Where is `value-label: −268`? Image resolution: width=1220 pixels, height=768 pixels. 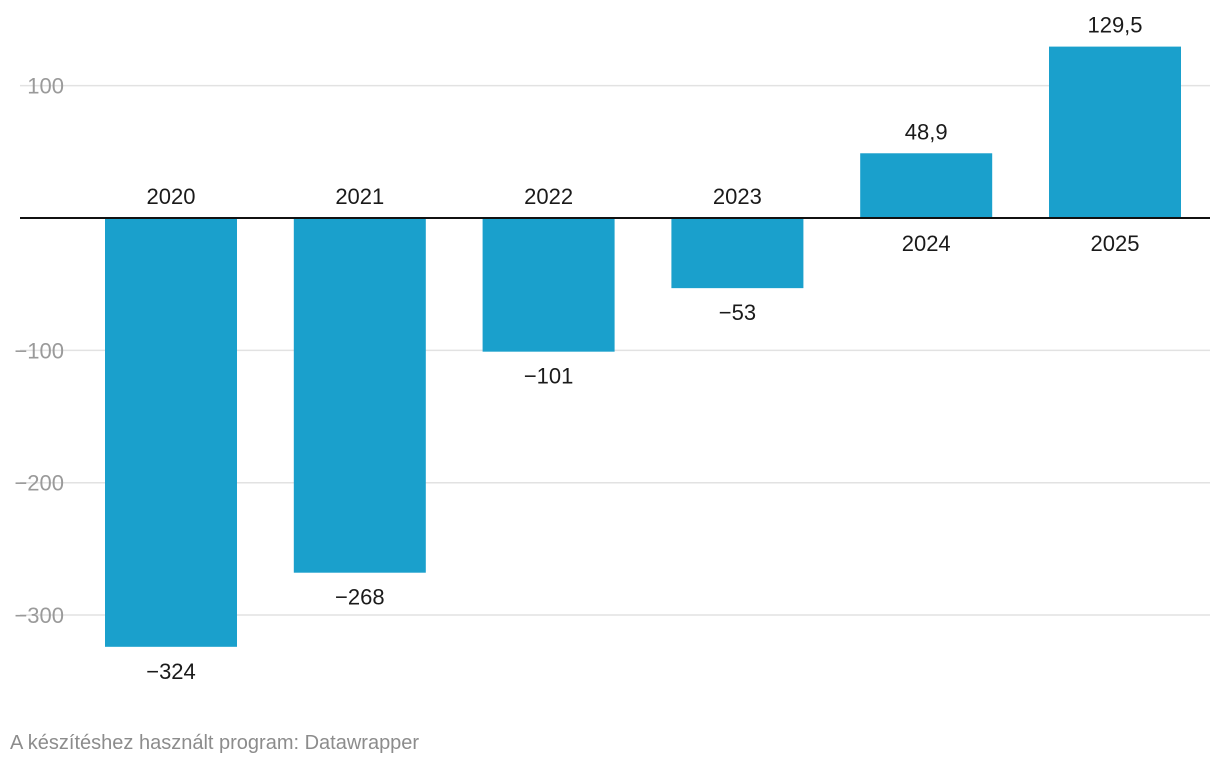
value-label: −268 is located at coordinates (360, 597).